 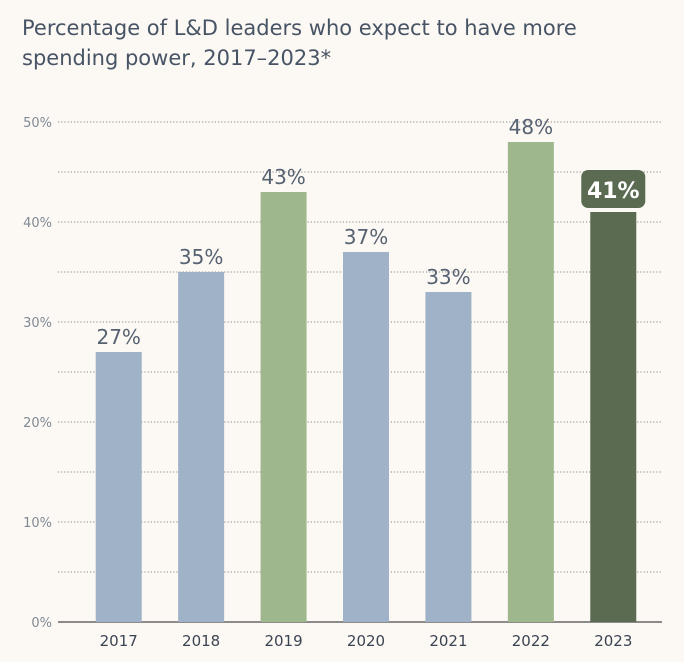 I want to click on x-tick-label-2020: 2020, so click(x=366, y=641).